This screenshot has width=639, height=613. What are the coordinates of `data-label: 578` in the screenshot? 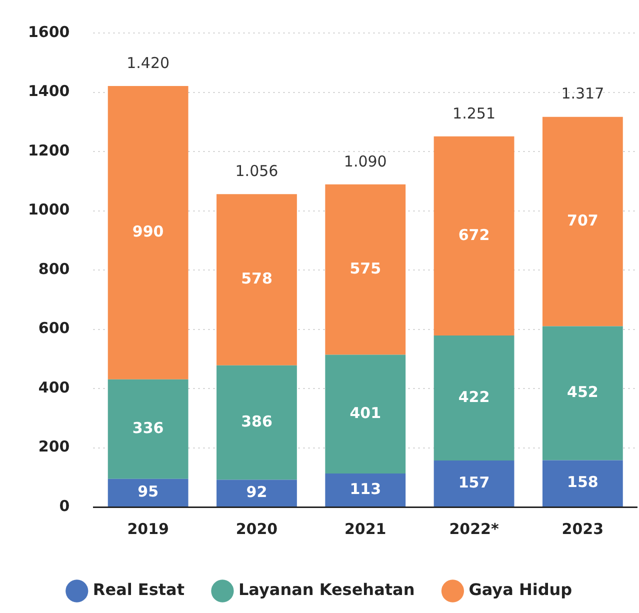 It's located at (256, 279).